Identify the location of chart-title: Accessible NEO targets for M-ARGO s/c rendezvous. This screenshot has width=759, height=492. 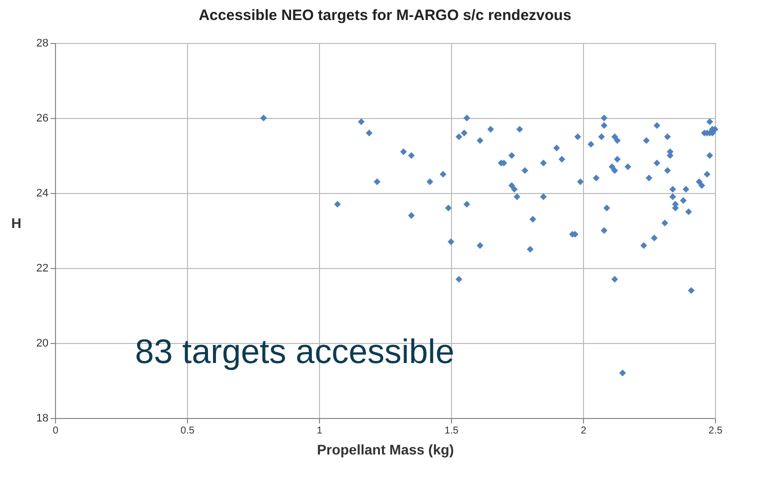
(385, 15).